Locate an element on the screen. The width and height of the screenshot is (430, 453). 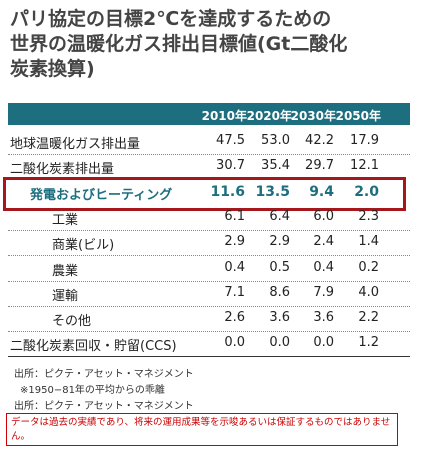
cell-value: 0.5 is located at coordinates (279, 267).